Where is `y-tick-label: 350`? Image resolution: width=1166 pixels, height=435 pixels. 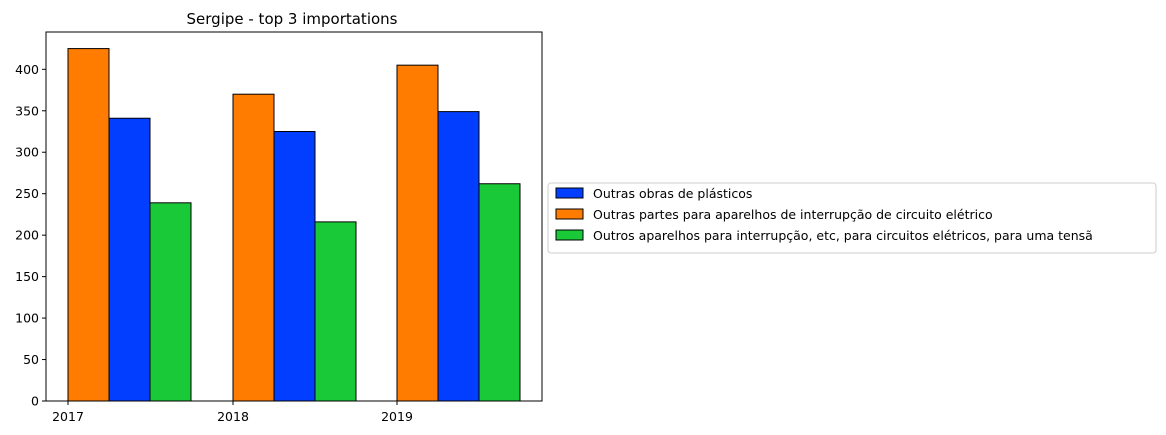
y-tick-label: 350 is located at coordinates (27, 110).